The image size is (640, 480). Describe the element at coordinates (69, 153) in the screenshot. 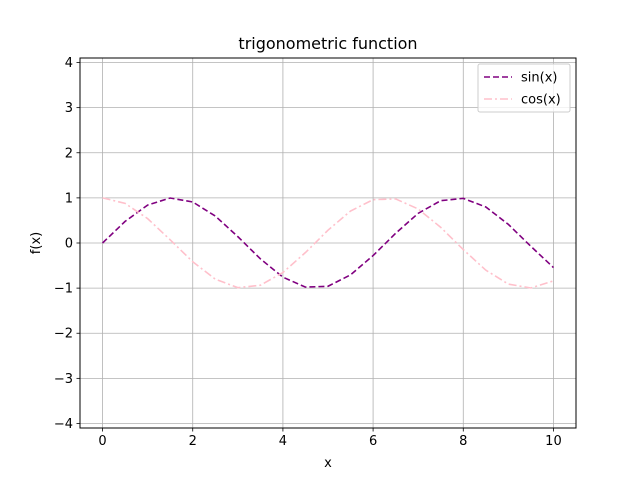

I see `y-tick-label: 2` at that location.